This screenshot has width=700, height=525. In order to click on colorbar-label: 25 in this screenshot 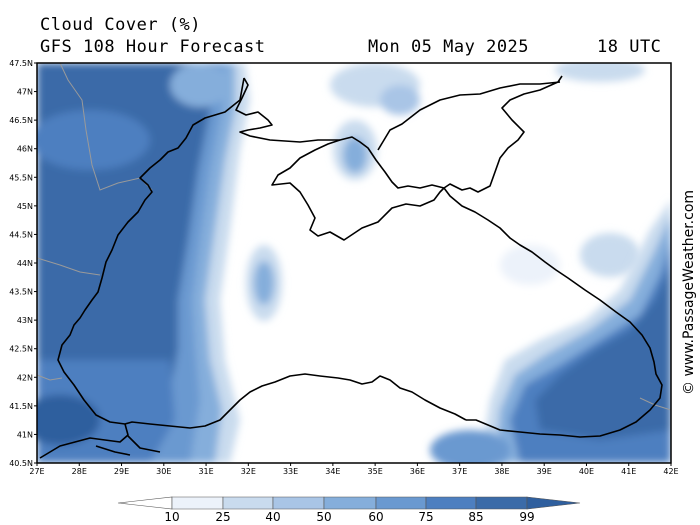, I will do `click(222, 517)`.